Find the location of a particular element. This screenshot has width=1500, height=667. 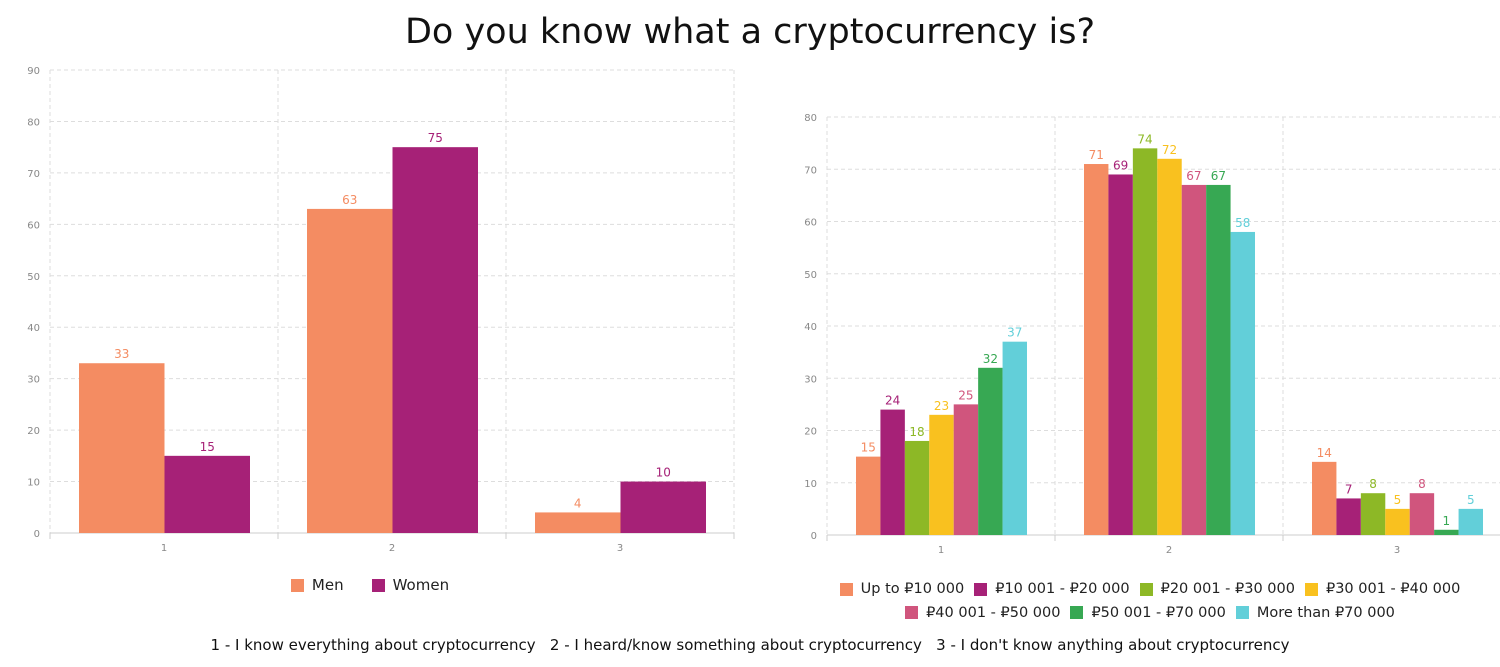

data-label: 15 is located at coordinates (868, 448).